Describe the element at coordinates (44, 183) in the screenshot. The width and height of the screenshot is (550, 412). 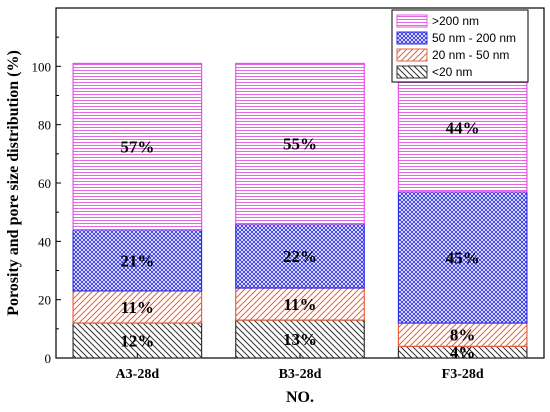
I see `y-tick-label: 60` at that location.